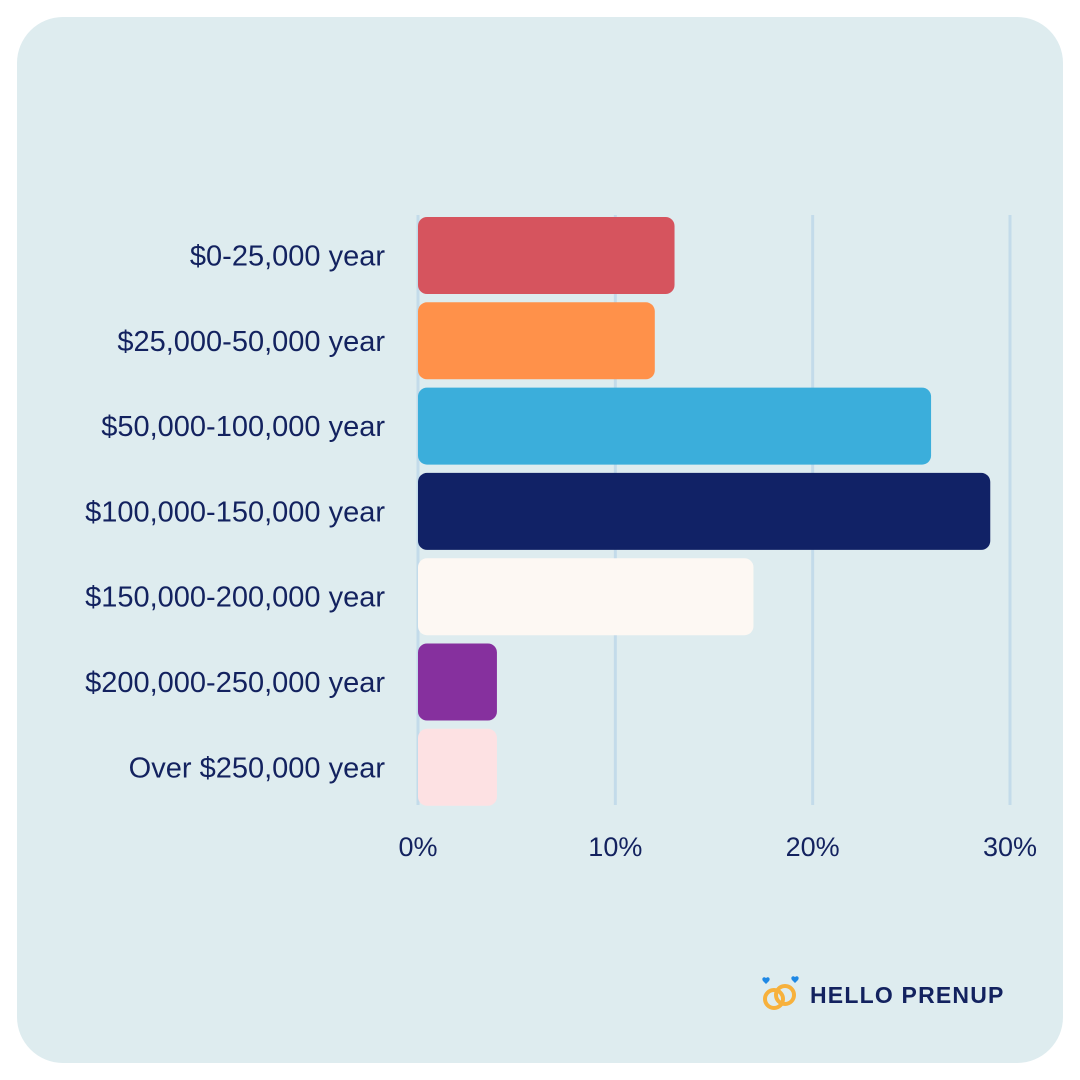  I want to click on x-tick-label: 0%, so click(417, 847).